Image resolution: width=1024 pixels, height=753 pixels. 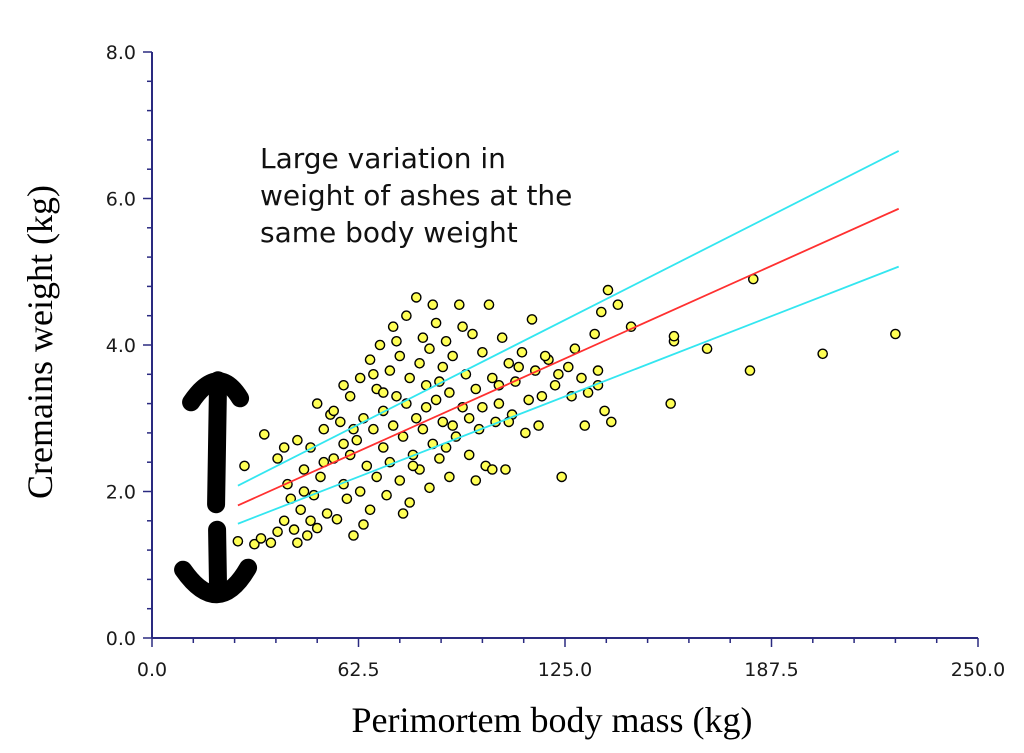 I want to click on x-tick-label: 125.0, so click(x=565, y=670).